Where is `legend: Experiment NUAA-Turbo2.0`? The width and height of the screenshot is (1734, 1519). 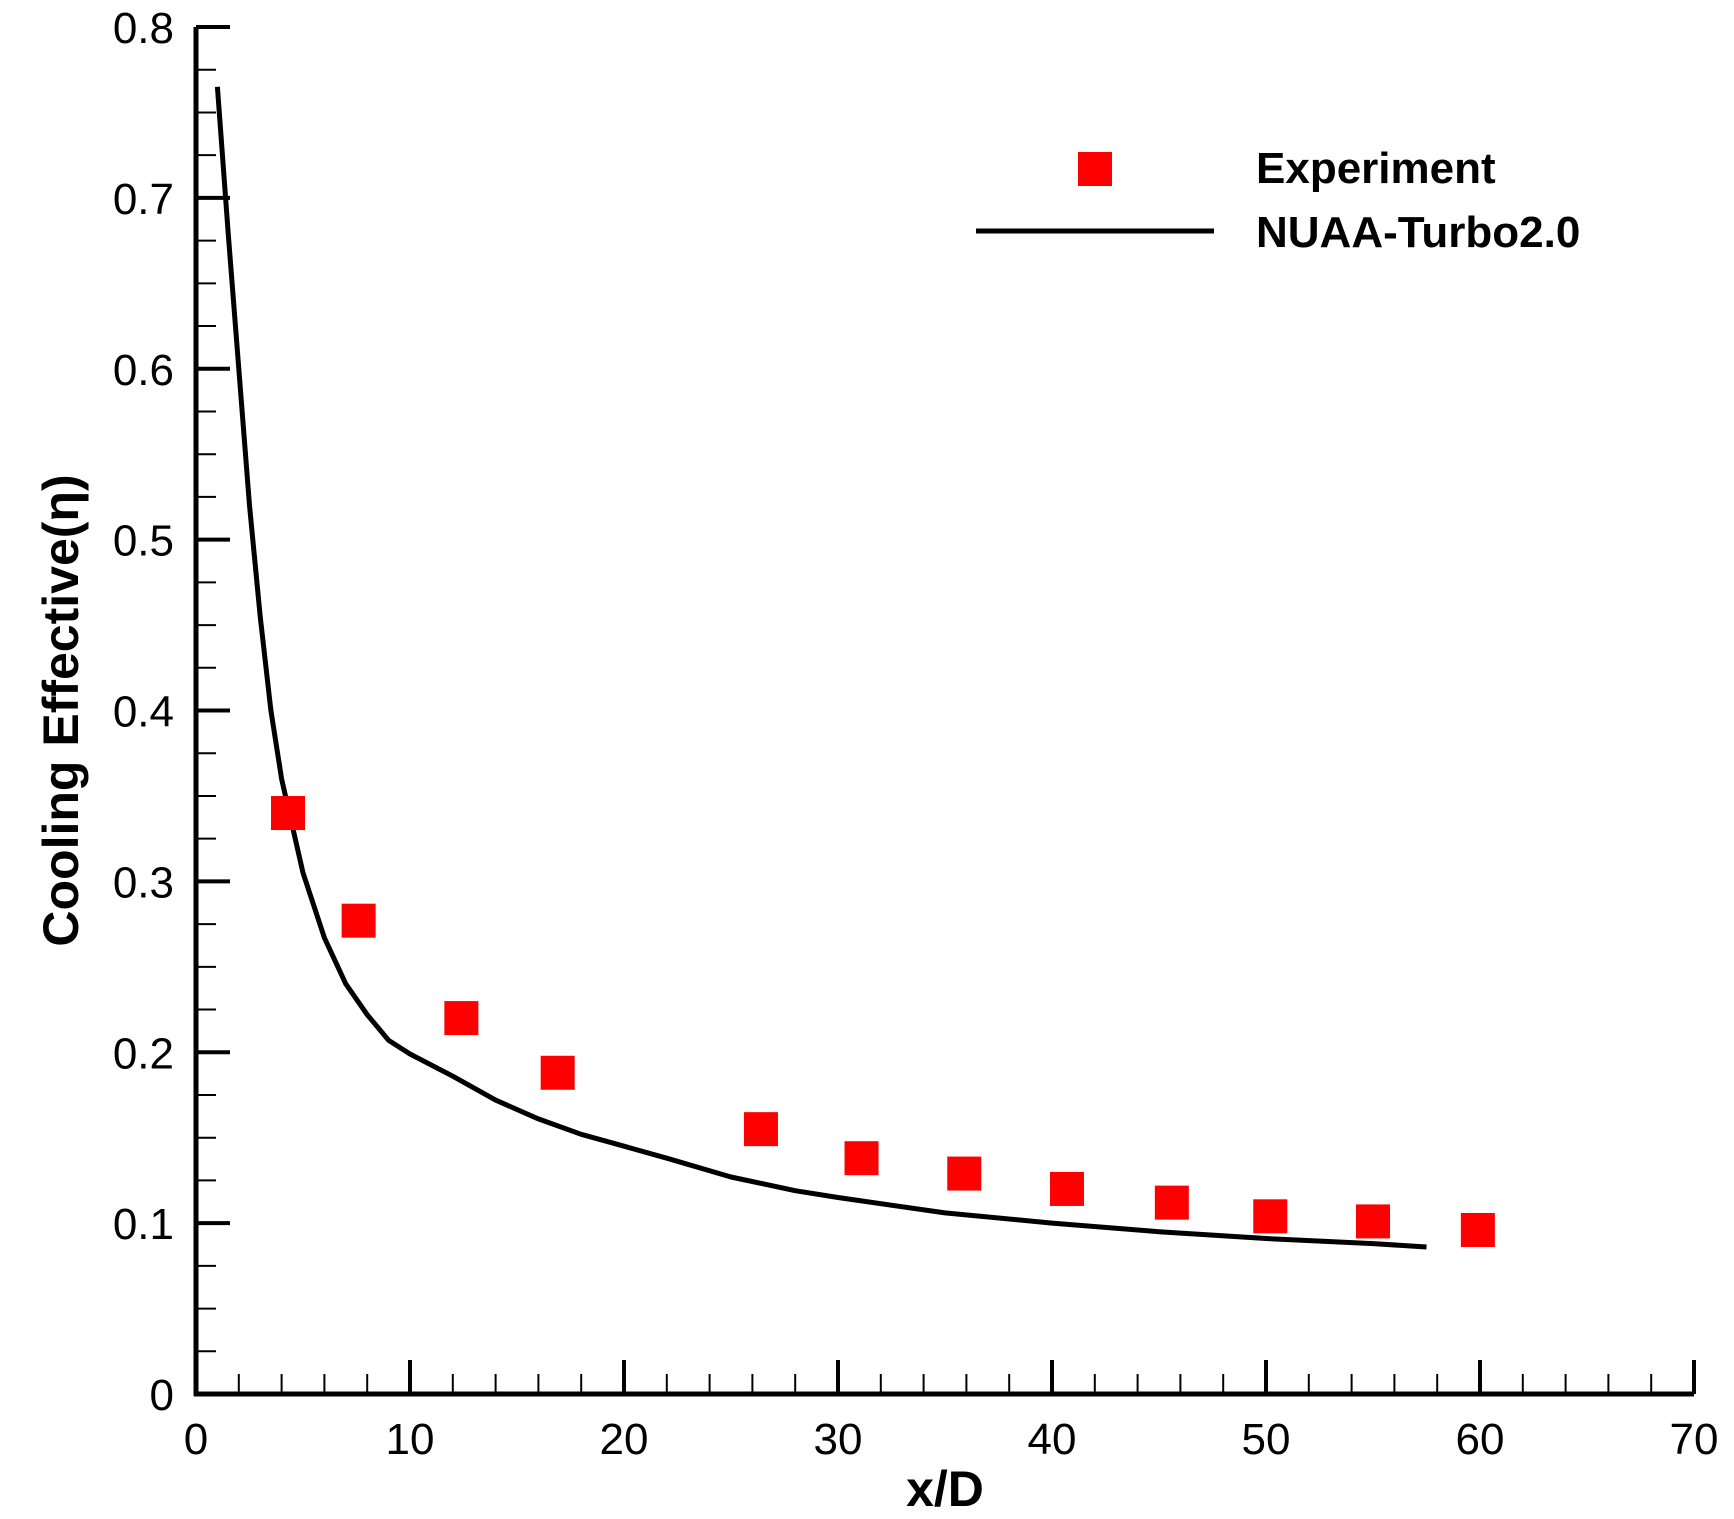 legend: Experiment NUAA-Turbo2.0 is located at coordinates (1278, 200).